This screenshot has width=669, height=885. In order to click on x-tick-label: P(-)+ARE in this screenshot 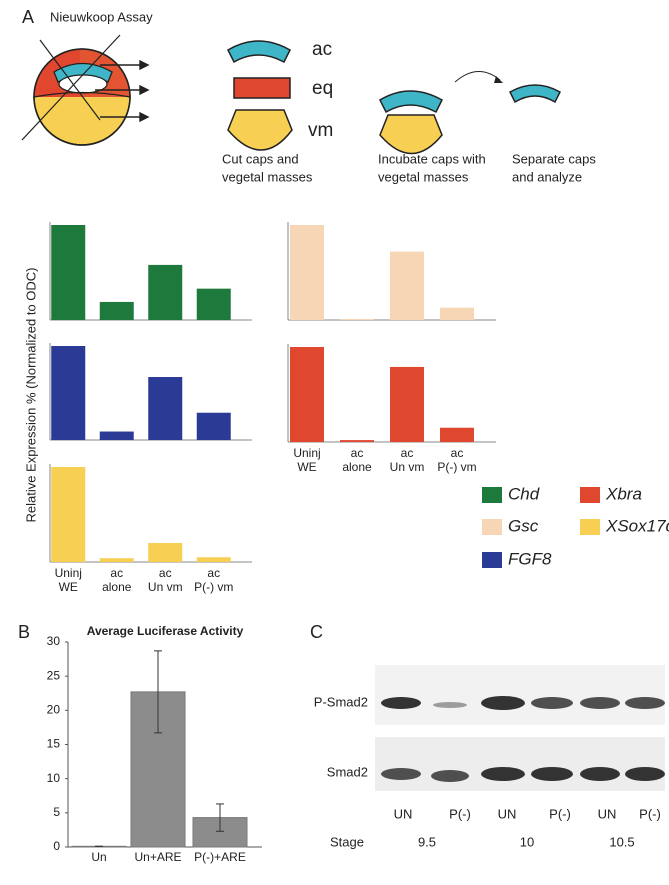, I will do `click(220, 857)`.